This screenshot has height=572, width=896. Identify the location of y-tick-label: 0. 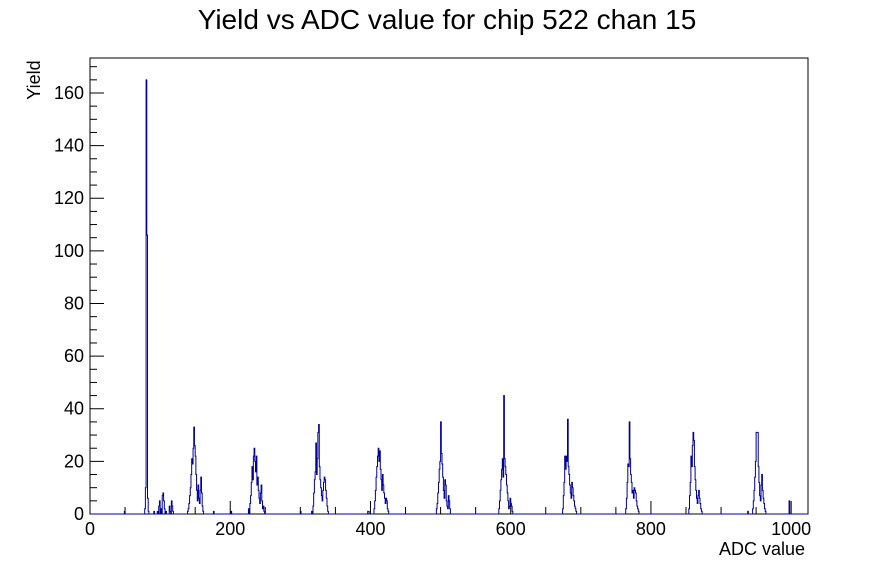
(79, 514).